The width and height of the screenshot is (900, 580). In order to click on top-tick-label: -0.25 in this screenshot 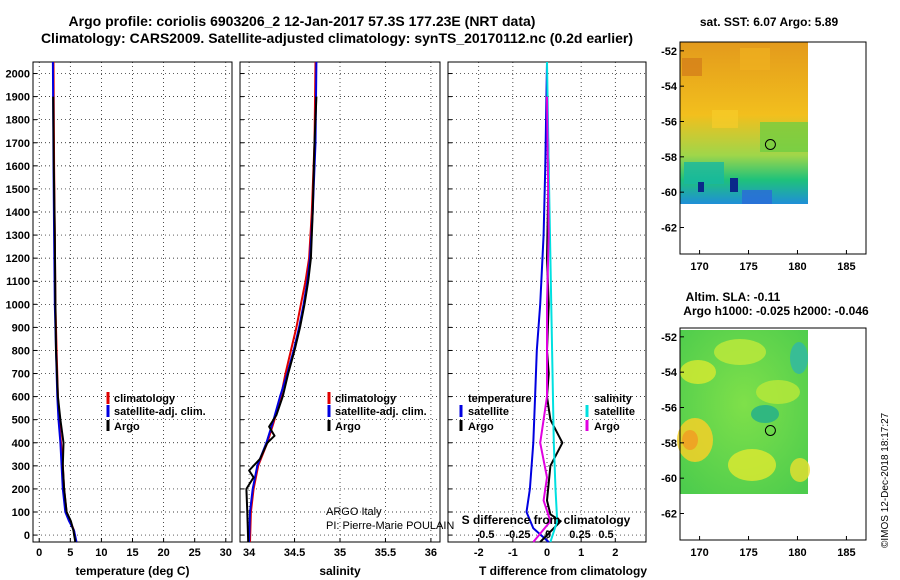, I will do `click(517, 535)`.